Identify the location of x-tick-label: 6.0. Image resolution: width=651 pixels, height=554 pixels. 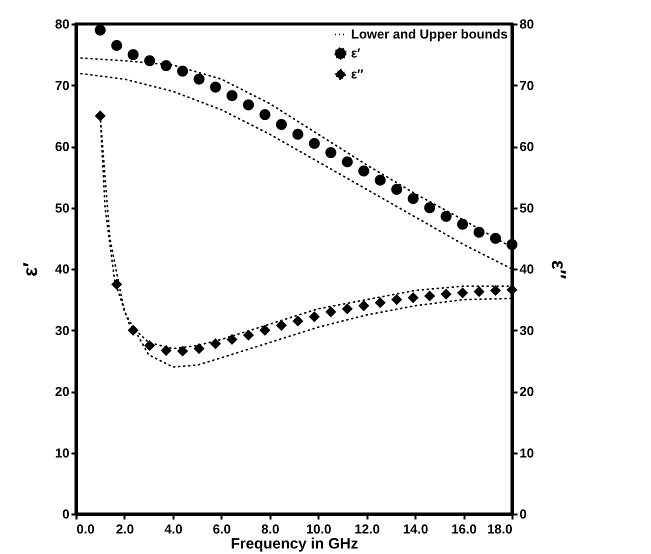
(221, 529).